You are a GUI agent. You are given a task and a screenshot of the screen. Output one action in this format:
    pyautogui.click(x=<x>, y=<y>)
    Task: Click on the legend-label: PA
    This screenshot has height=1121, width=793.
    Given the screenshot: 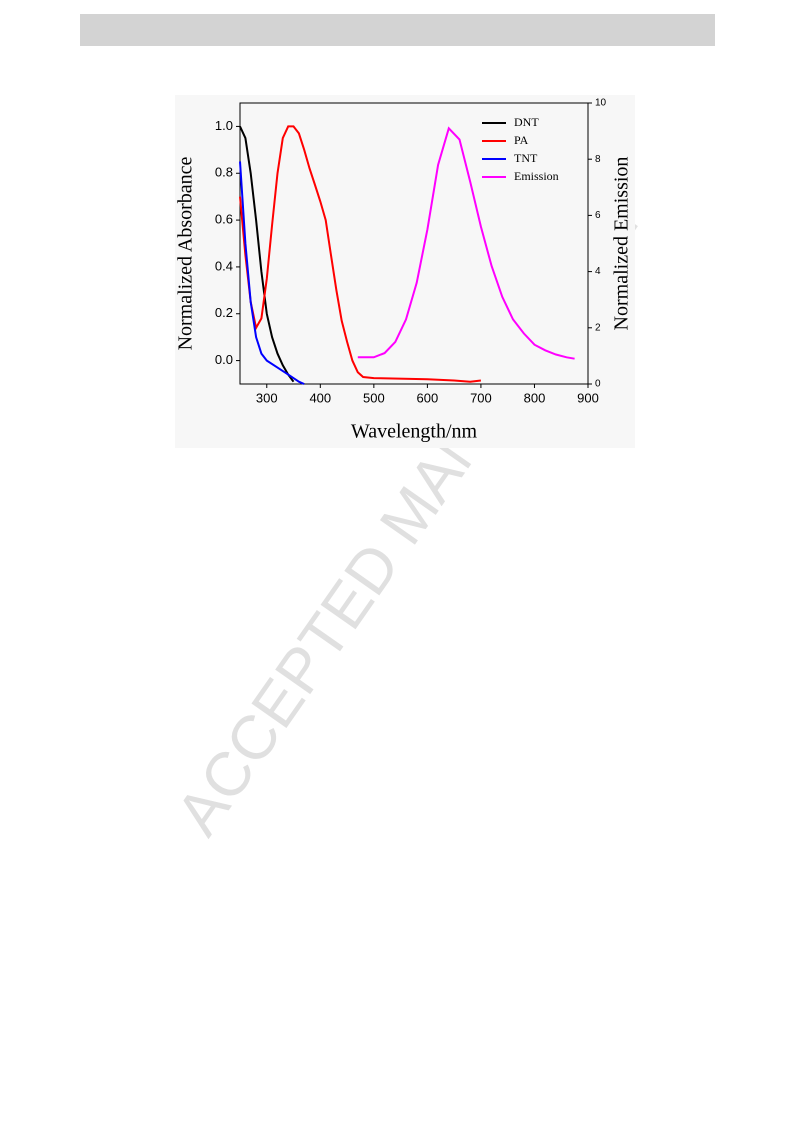 What is the action you would take?
    pyautogui.click(x=521, y=140)
    